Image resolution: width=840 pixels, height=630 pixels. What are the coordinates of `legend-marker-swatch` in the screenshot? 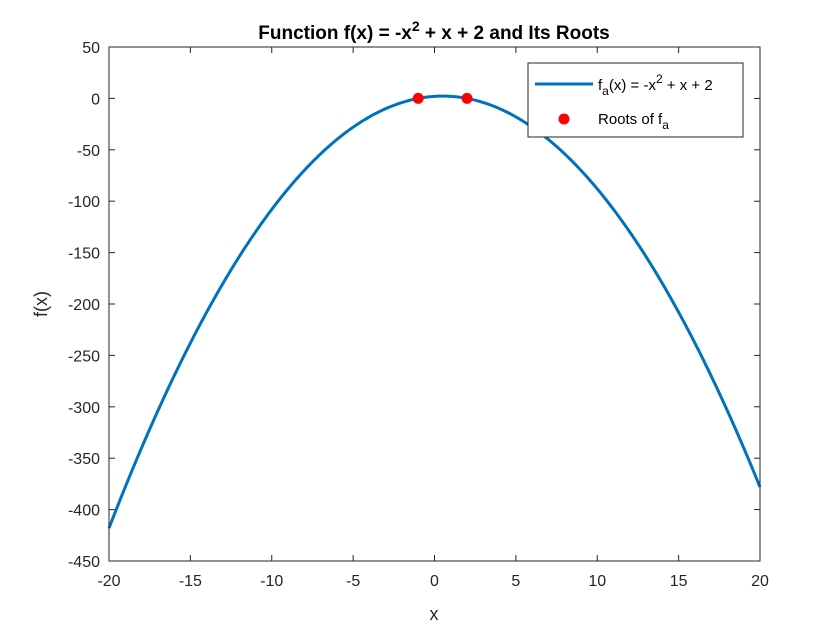 It's located at (564, 119).